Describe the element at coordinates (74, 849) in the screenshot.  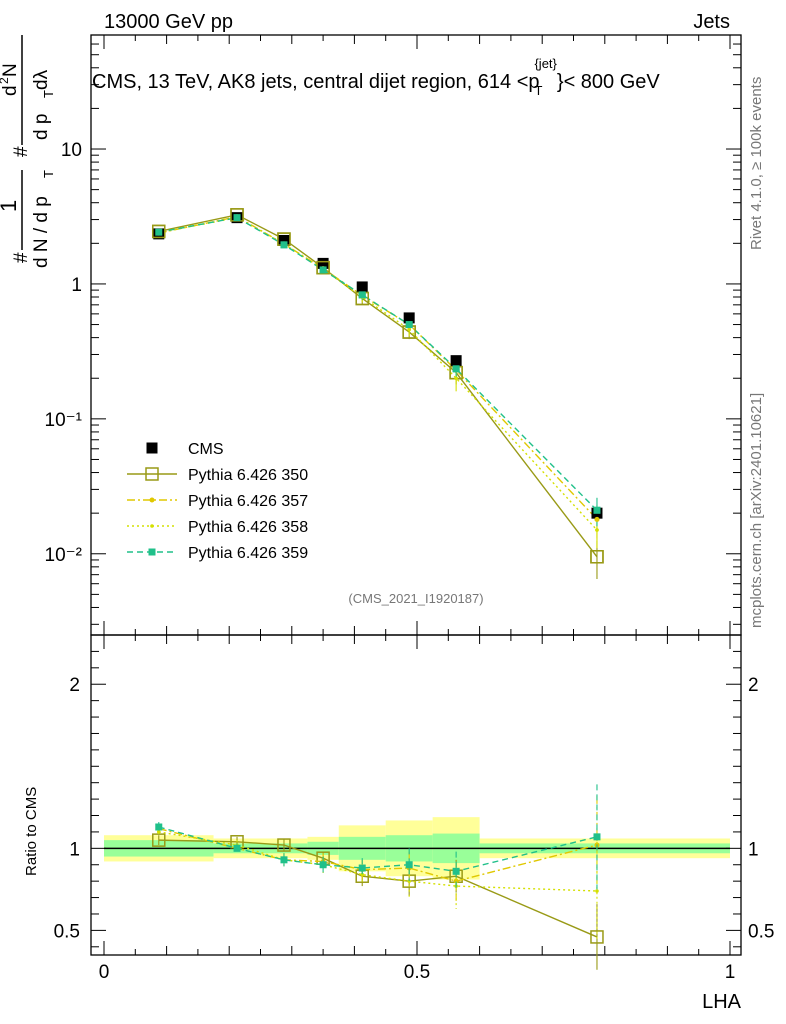
I see `ratio-y-tick-label: 1` at that location.